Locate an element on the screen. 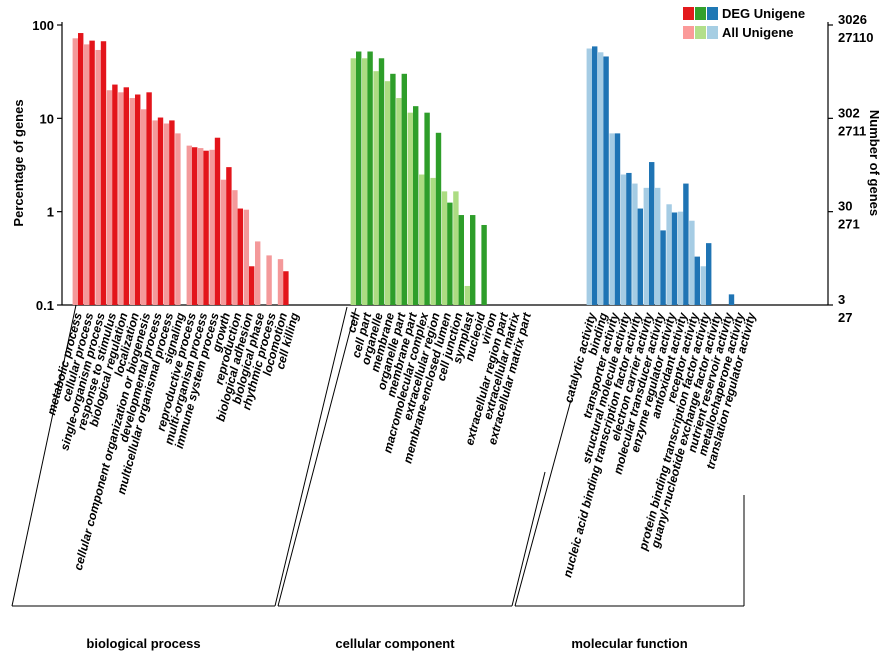  y2-tick-label-bottom: 27 is located at coordinates (845, 317).